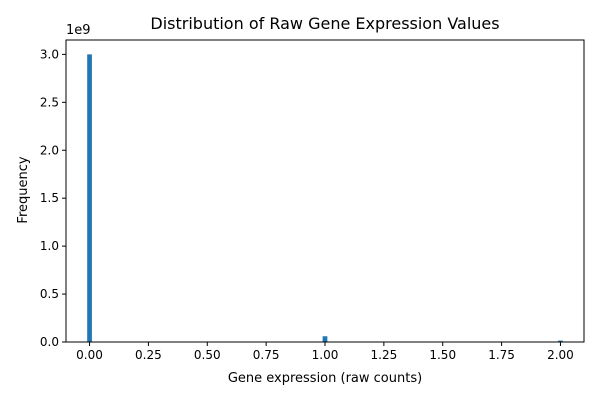  I want to click on y-tick-label: 2.0, so click(49, 150).